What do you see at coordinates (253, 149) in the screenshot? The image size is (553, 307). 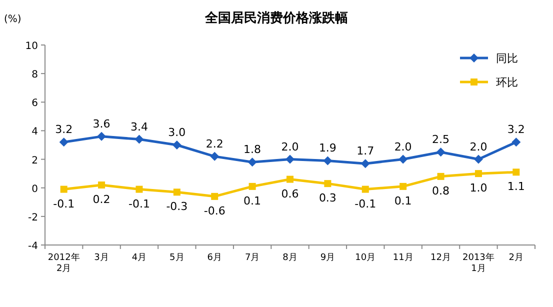 I see `data-label: 1.8` at bounding box center [253, 149].